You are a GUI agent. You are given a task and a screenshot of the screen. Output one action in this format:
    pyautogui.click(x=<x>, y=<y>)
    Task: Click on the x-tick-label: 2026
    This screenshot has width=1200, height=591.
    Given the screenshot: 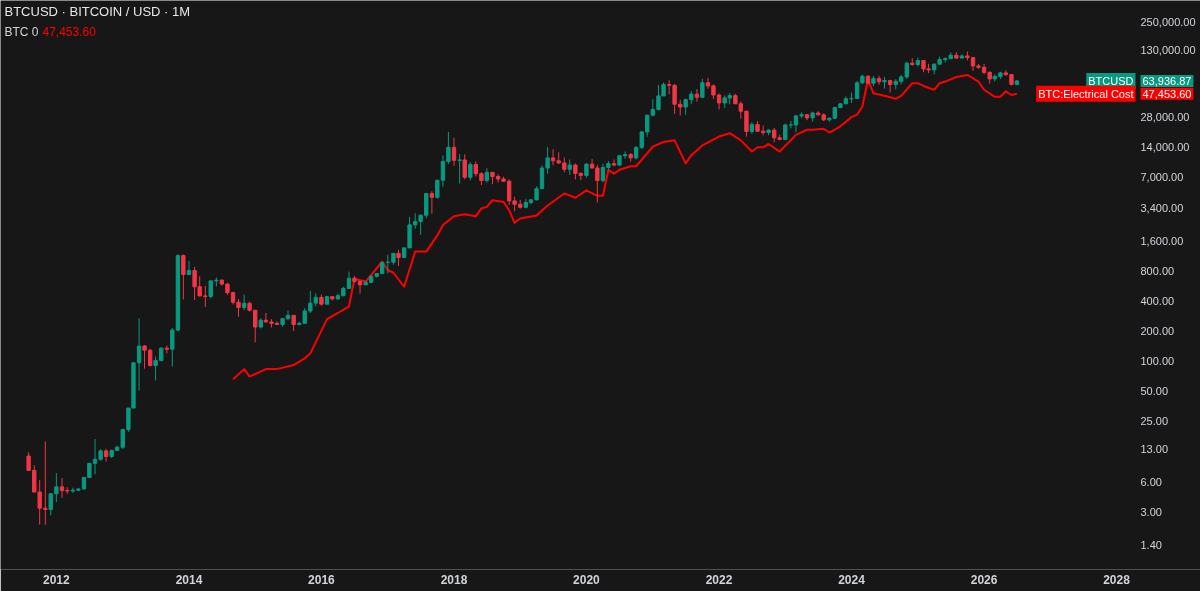 What is the action you would take?
    pyautogui.click(x=984, y=579)
    